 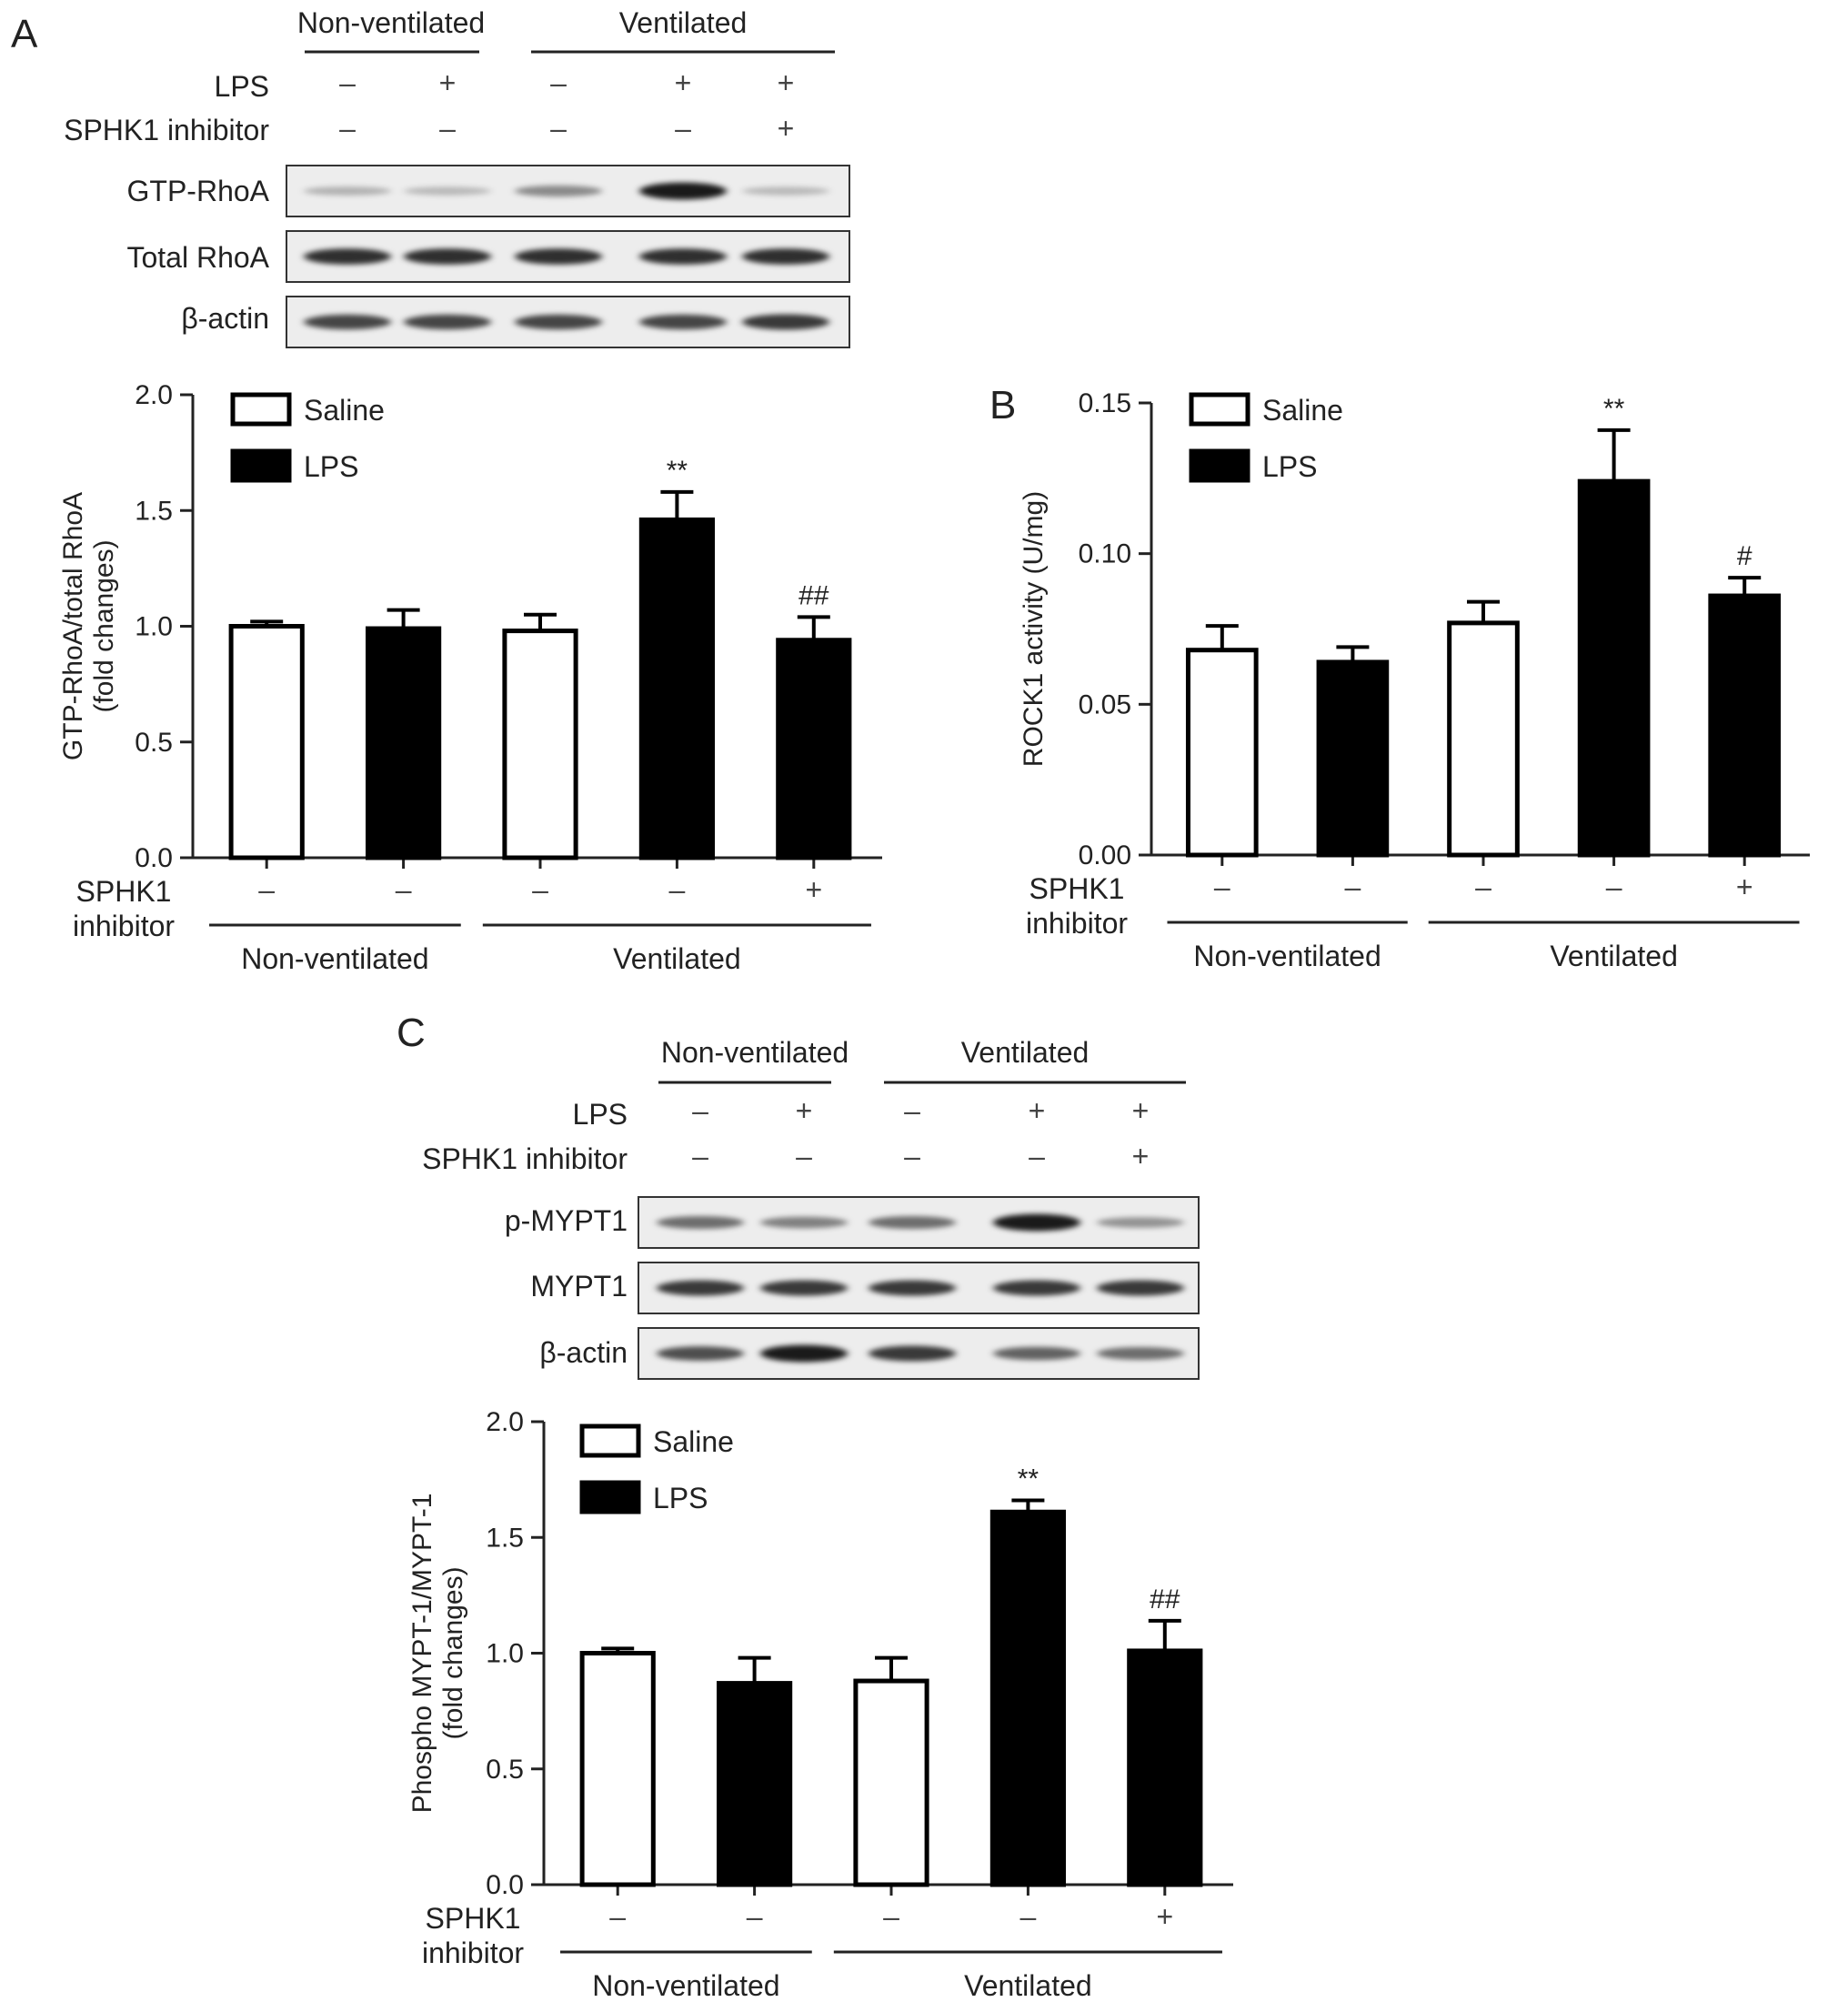 I want to click on y-axis-title: Phospho MYPT-1/MYPT-1(fold changes), so click(x=438, y=1654).